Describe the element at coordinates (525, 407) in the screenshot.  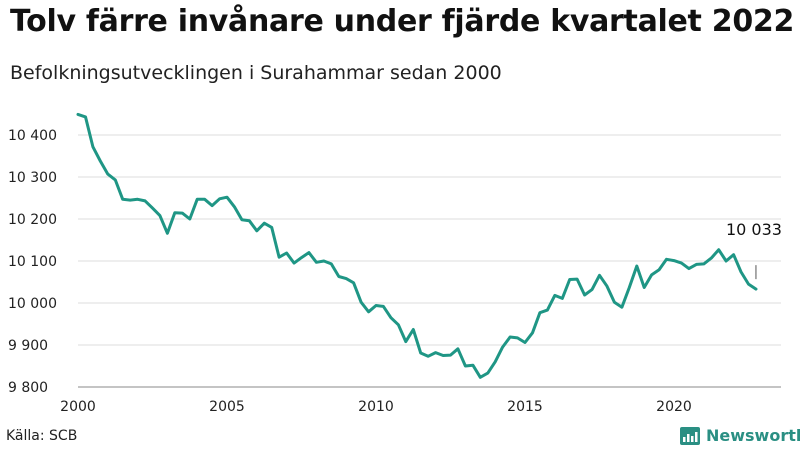
I see `x-tick-label: 2015` at that location.